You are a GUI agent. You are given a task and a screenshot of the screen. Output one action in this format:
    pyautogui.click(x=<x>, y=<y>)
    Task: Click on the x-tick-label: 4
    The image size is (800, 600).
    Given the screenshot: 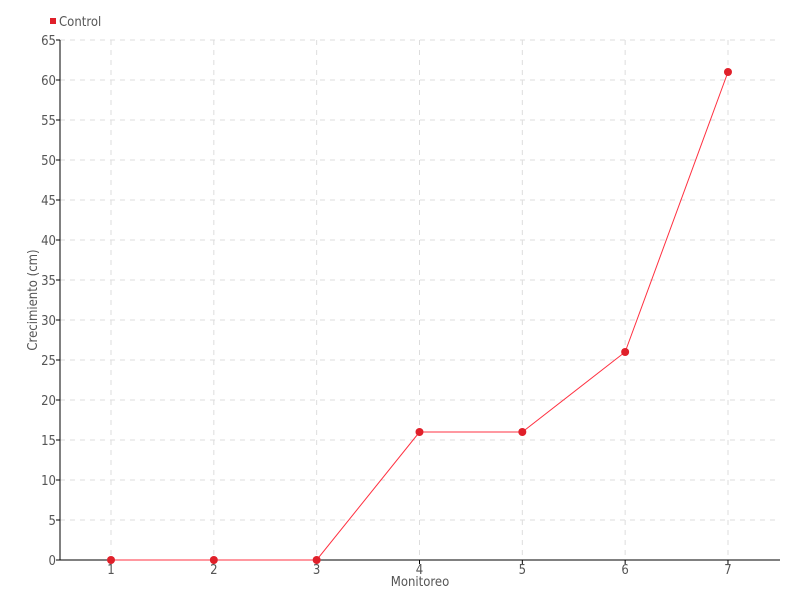 What is the action you would take?
    pyautogui.click(x=419, y=570)
    